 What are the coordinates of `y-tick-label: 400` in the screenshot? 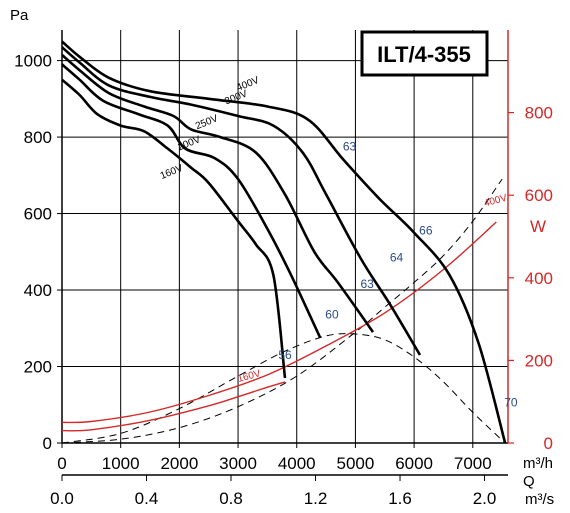 It's located at (38, 290).